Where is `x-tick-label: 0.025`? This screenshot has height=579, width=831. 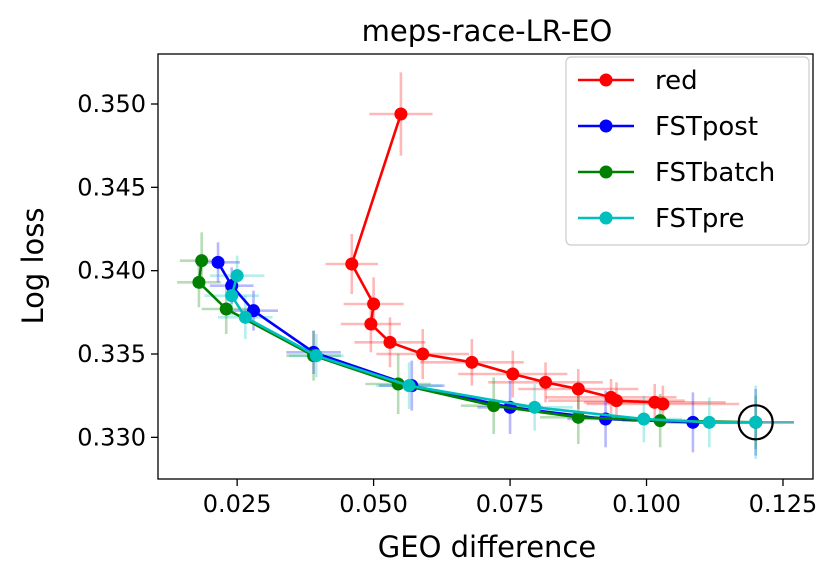 x-tick-label: 0.025 is located at coordinates (237, 504).